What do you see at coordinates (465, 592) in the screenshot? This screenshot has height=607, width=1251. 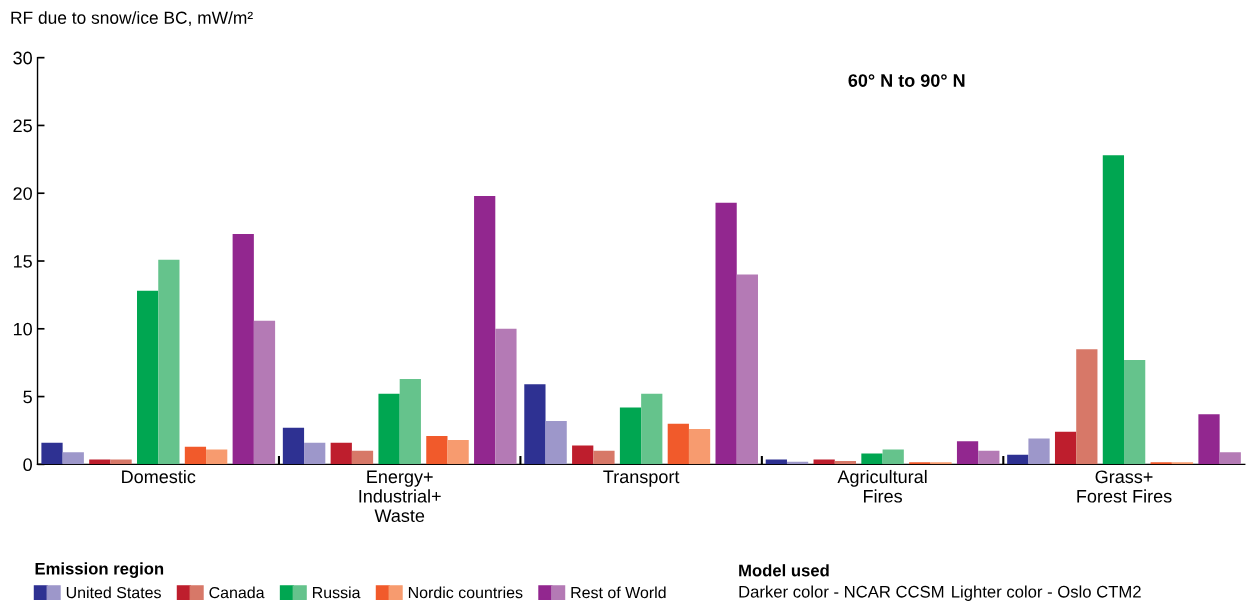 I see `legend-label: Nordic countries` at bounding box center [465, 592].